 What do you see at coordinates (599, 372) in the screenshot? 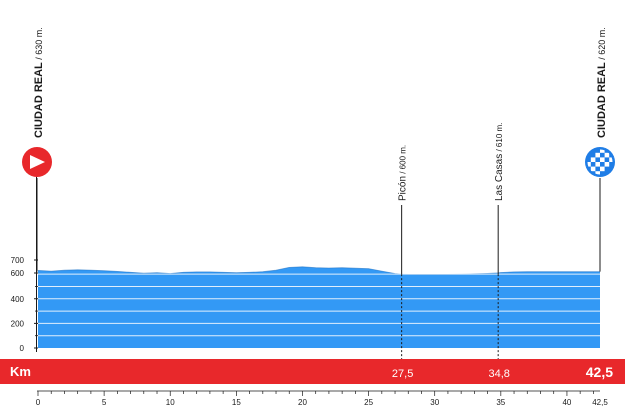
I see `finish-km-label: 42,5` at bounding box center [599, 372].